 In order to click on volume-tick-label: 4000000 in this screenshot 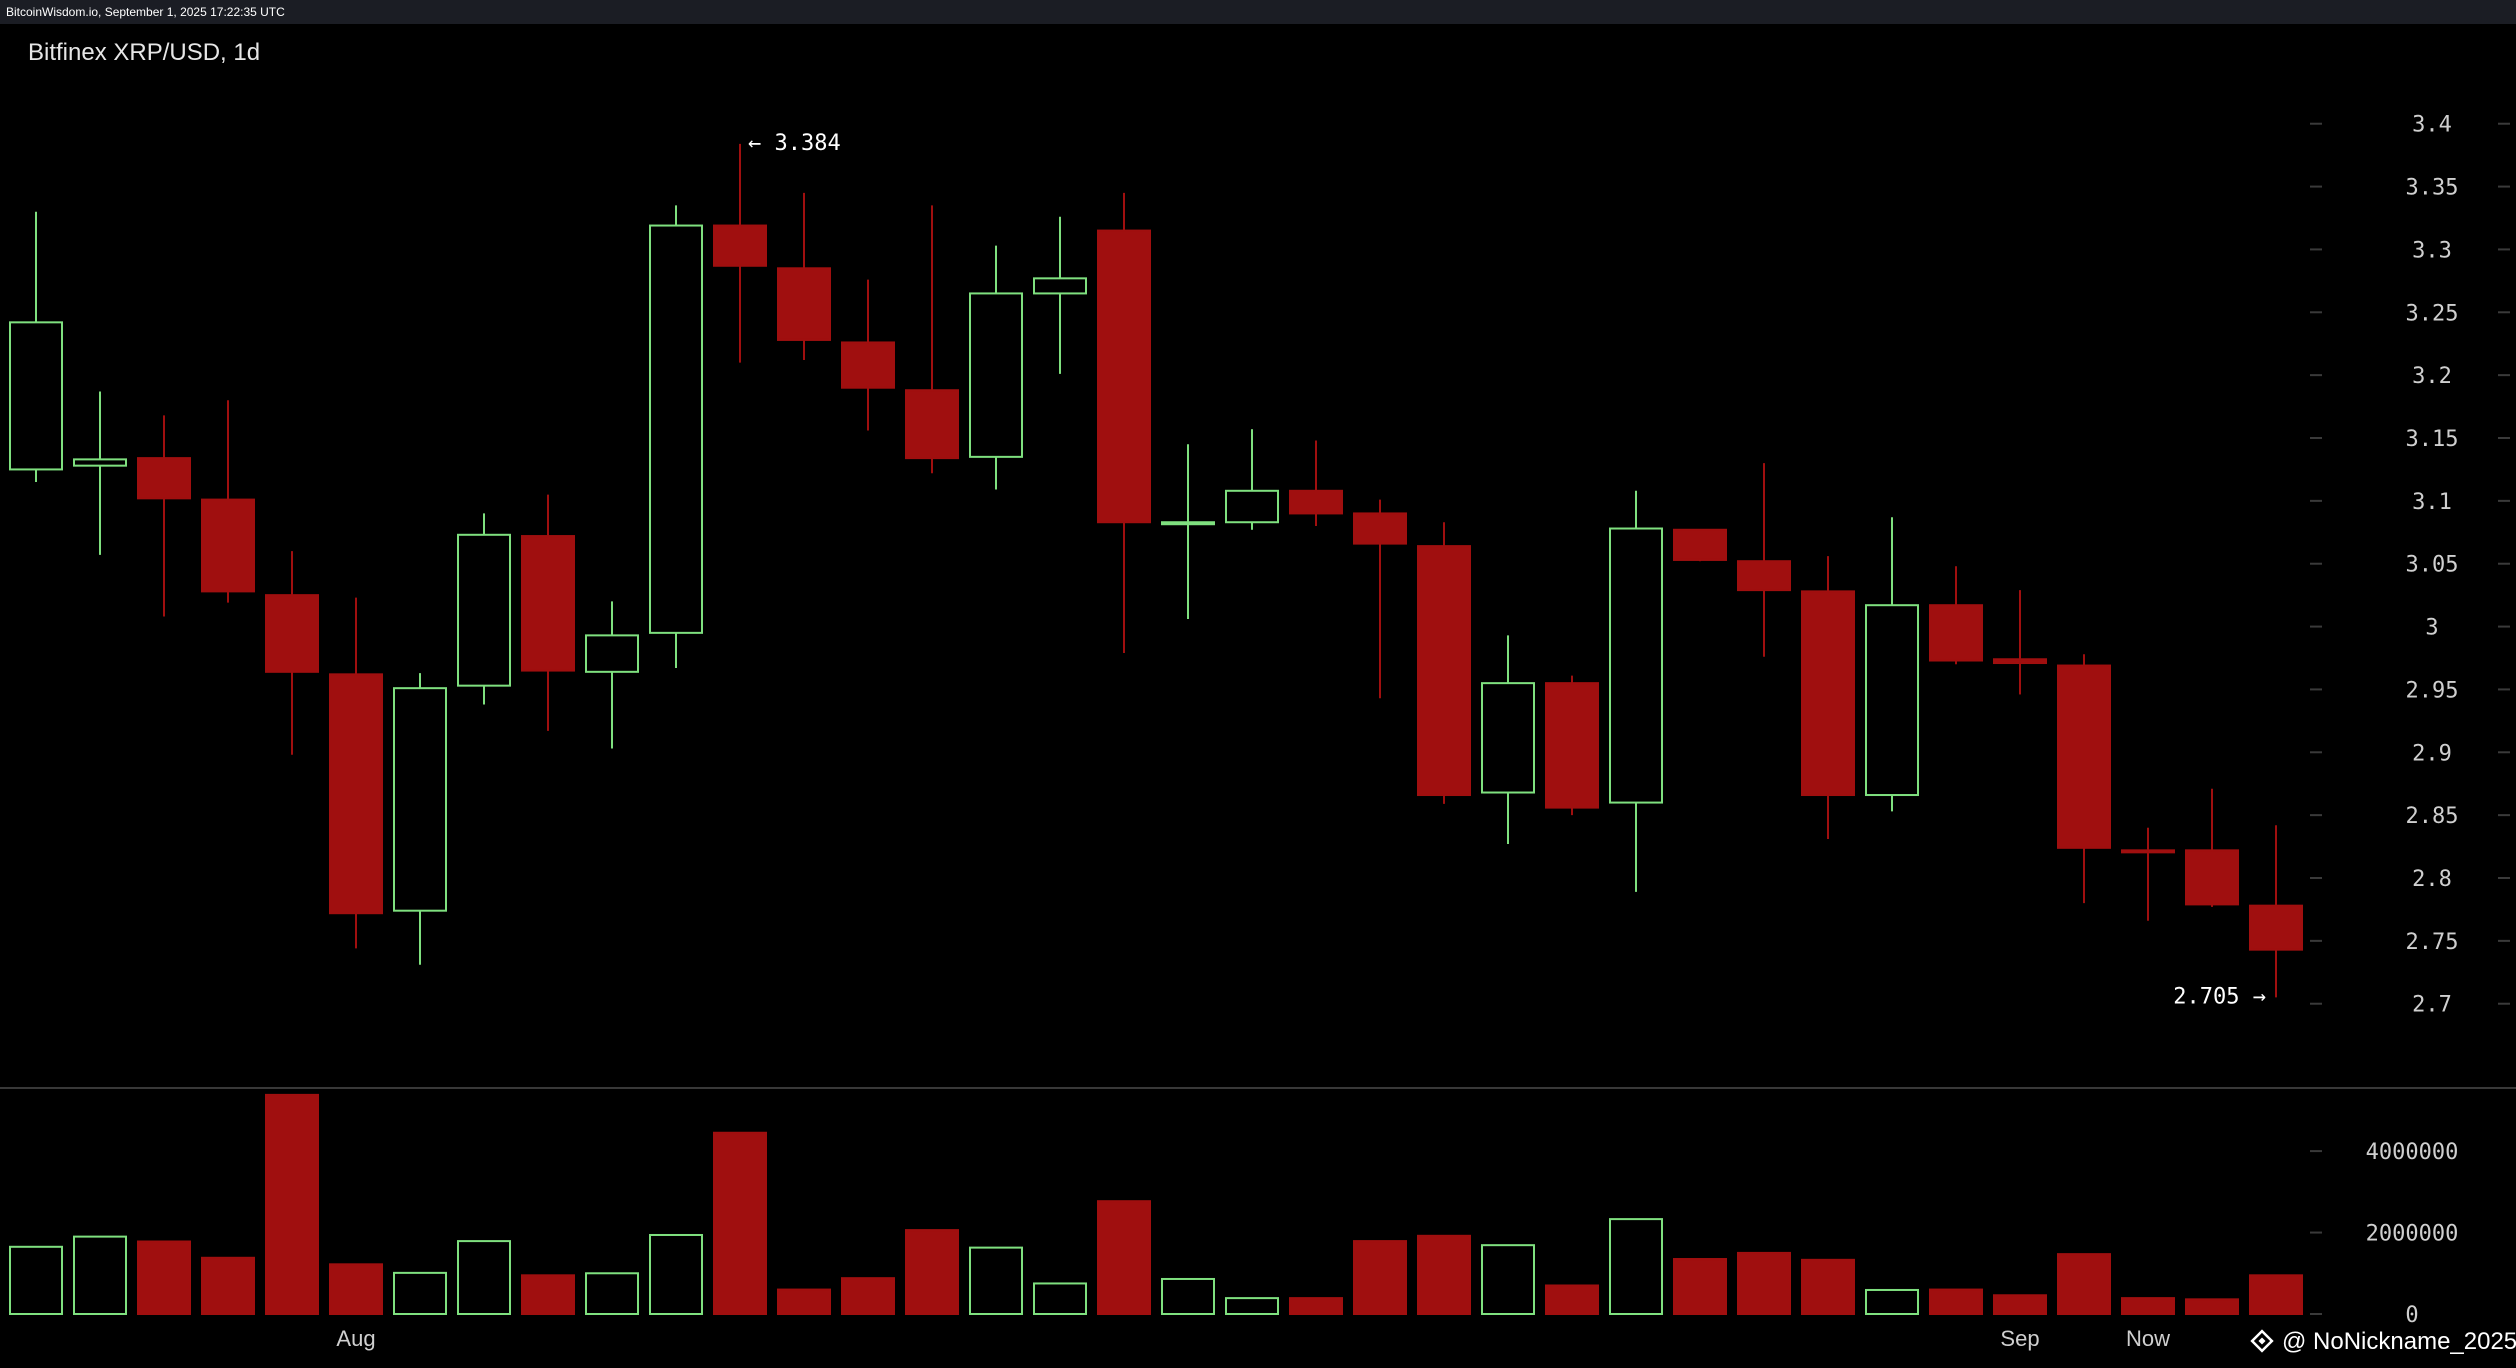, I will do `click(2412, 1152)`.